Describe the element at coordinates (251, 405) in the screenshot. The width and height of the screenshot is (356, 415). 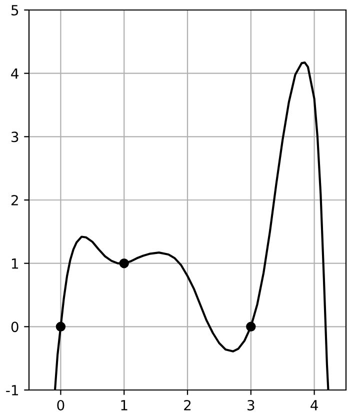
I see `x-tick-label: 3` at that location.